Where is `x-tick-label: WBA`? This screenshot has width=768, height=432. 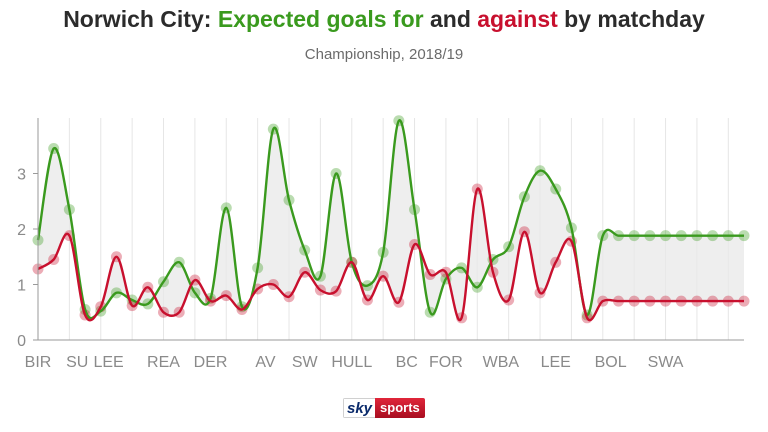
x-tick-label: WBA is located at coordinates (501, 362).